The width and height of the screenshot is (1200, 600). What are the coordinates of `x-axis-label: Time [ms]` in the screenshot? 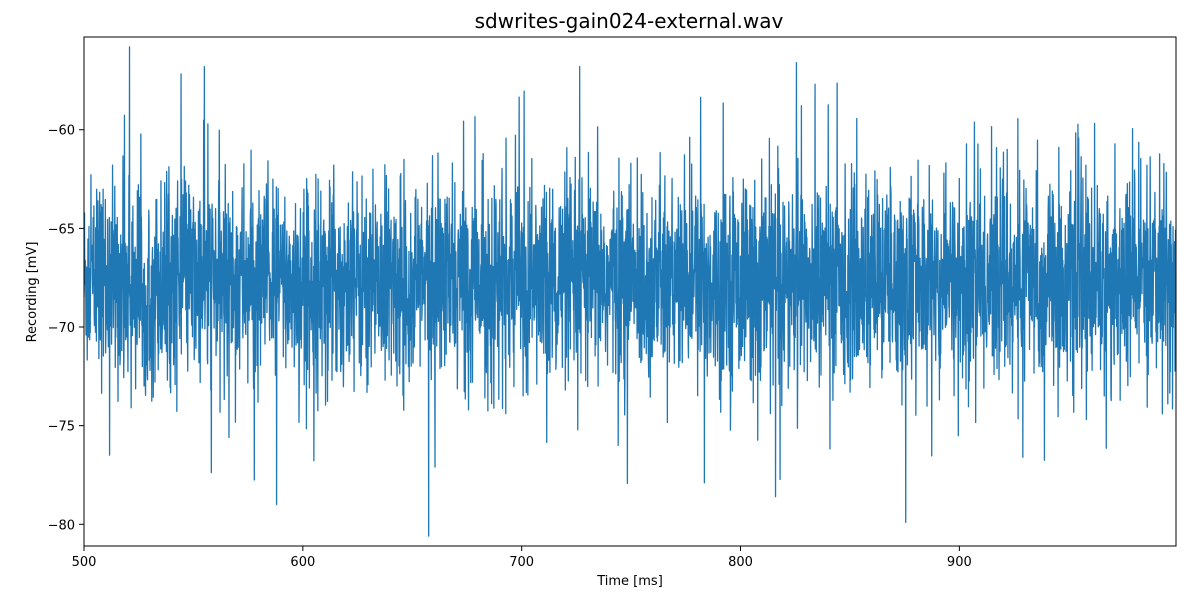 It's located at (629, 581).